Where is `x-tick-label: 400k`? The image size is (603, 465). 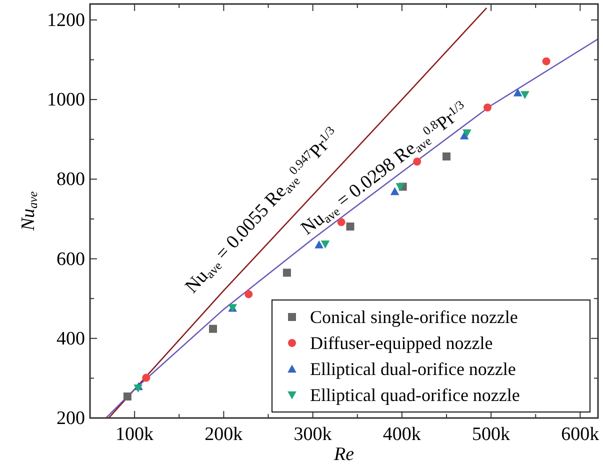
x-tick-label: 400k is located at coordinates (402, 434).